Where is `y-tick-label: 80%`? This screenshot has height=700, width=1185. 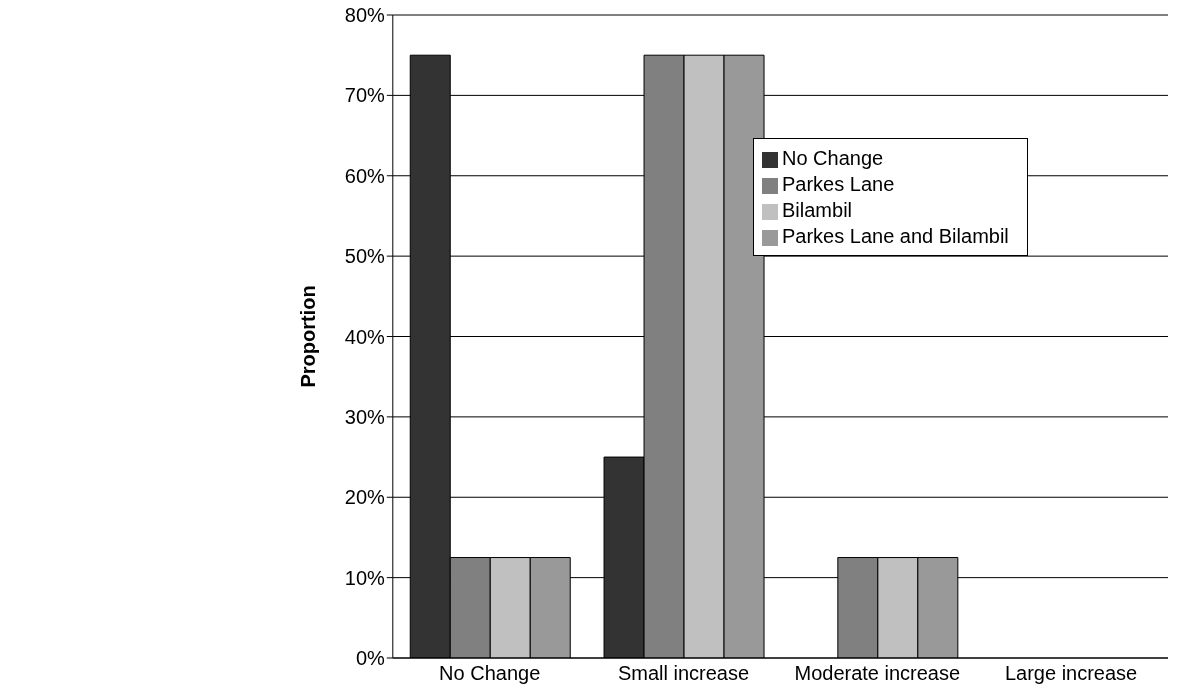 y-tick-label: 80% is located at coordinates (365, 15).